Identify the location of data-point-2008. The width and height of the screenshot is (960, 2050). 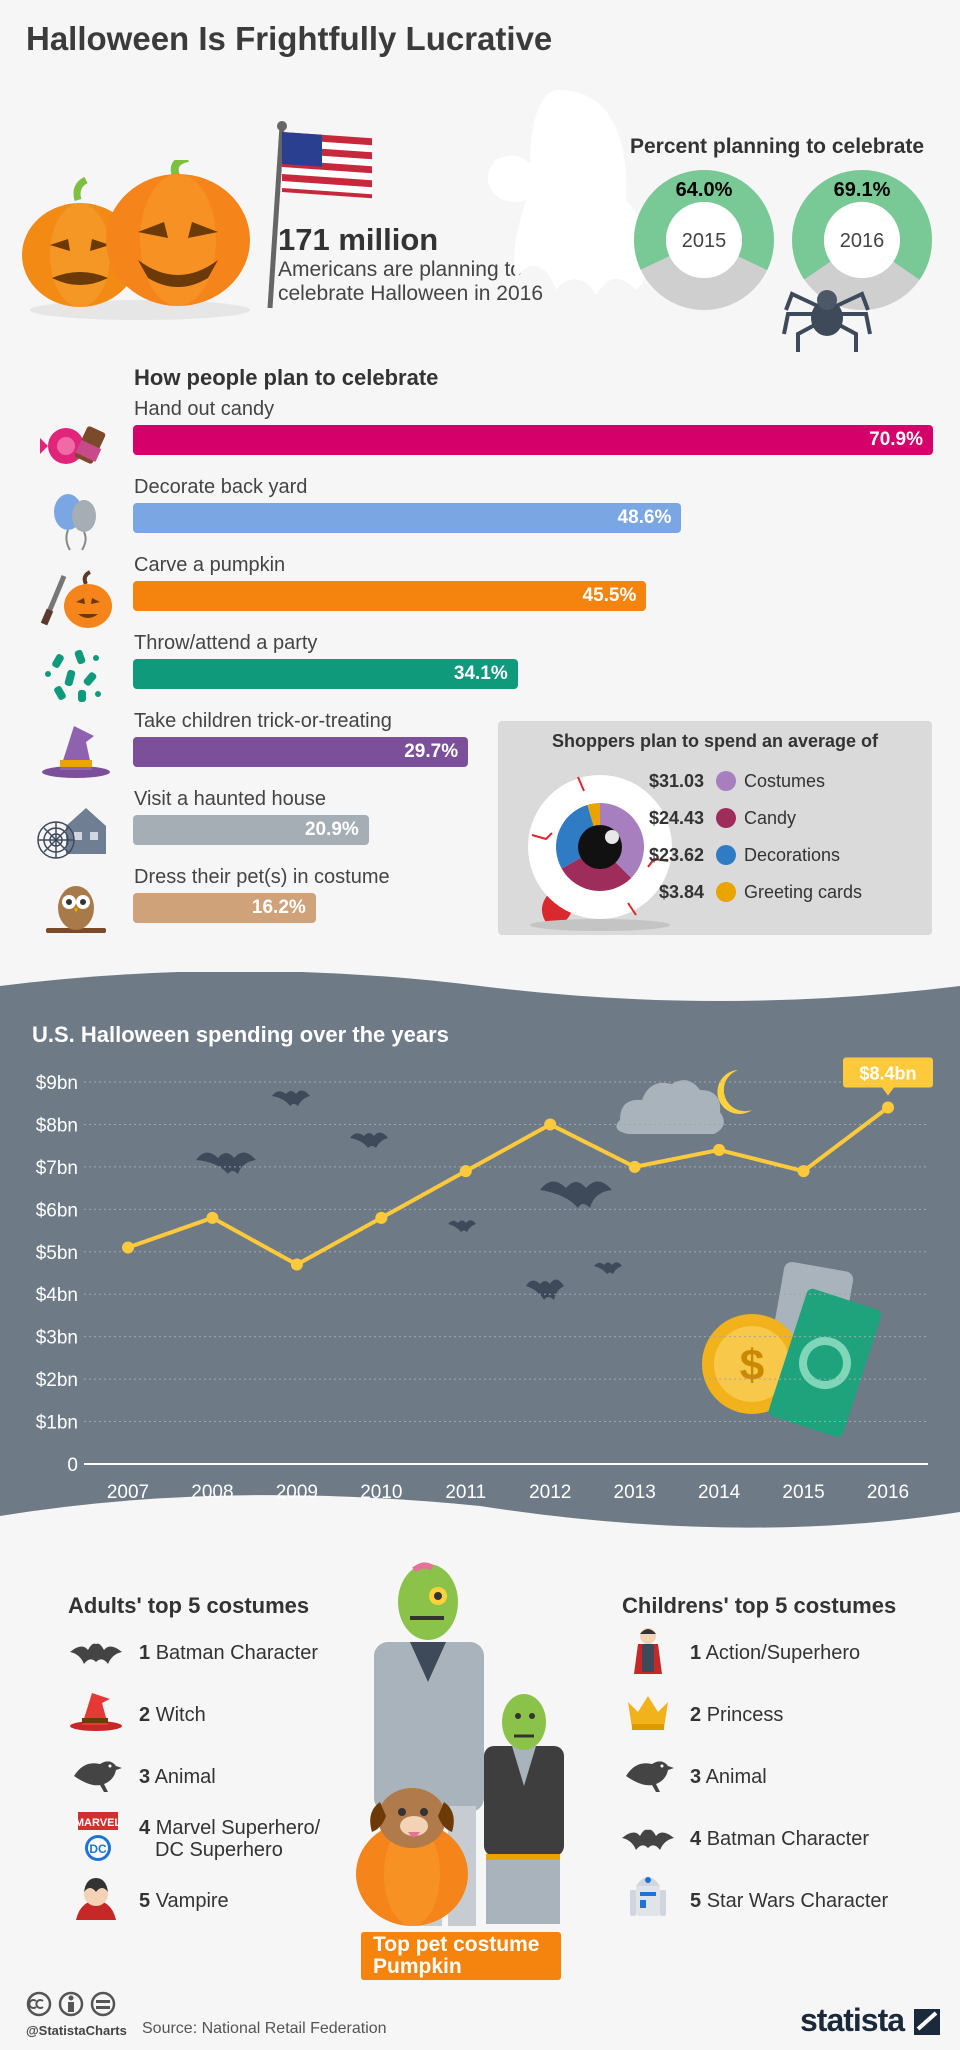
(212, 1217).